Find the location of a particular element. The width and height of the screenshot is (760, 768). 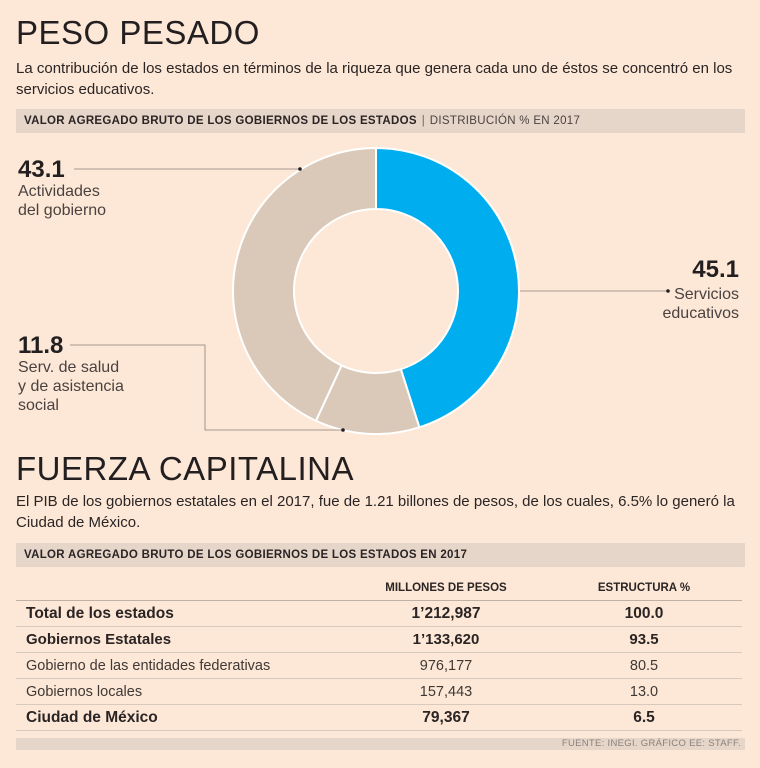

row-estructura-cell: 93.5 is located at coordinates (644, 639).